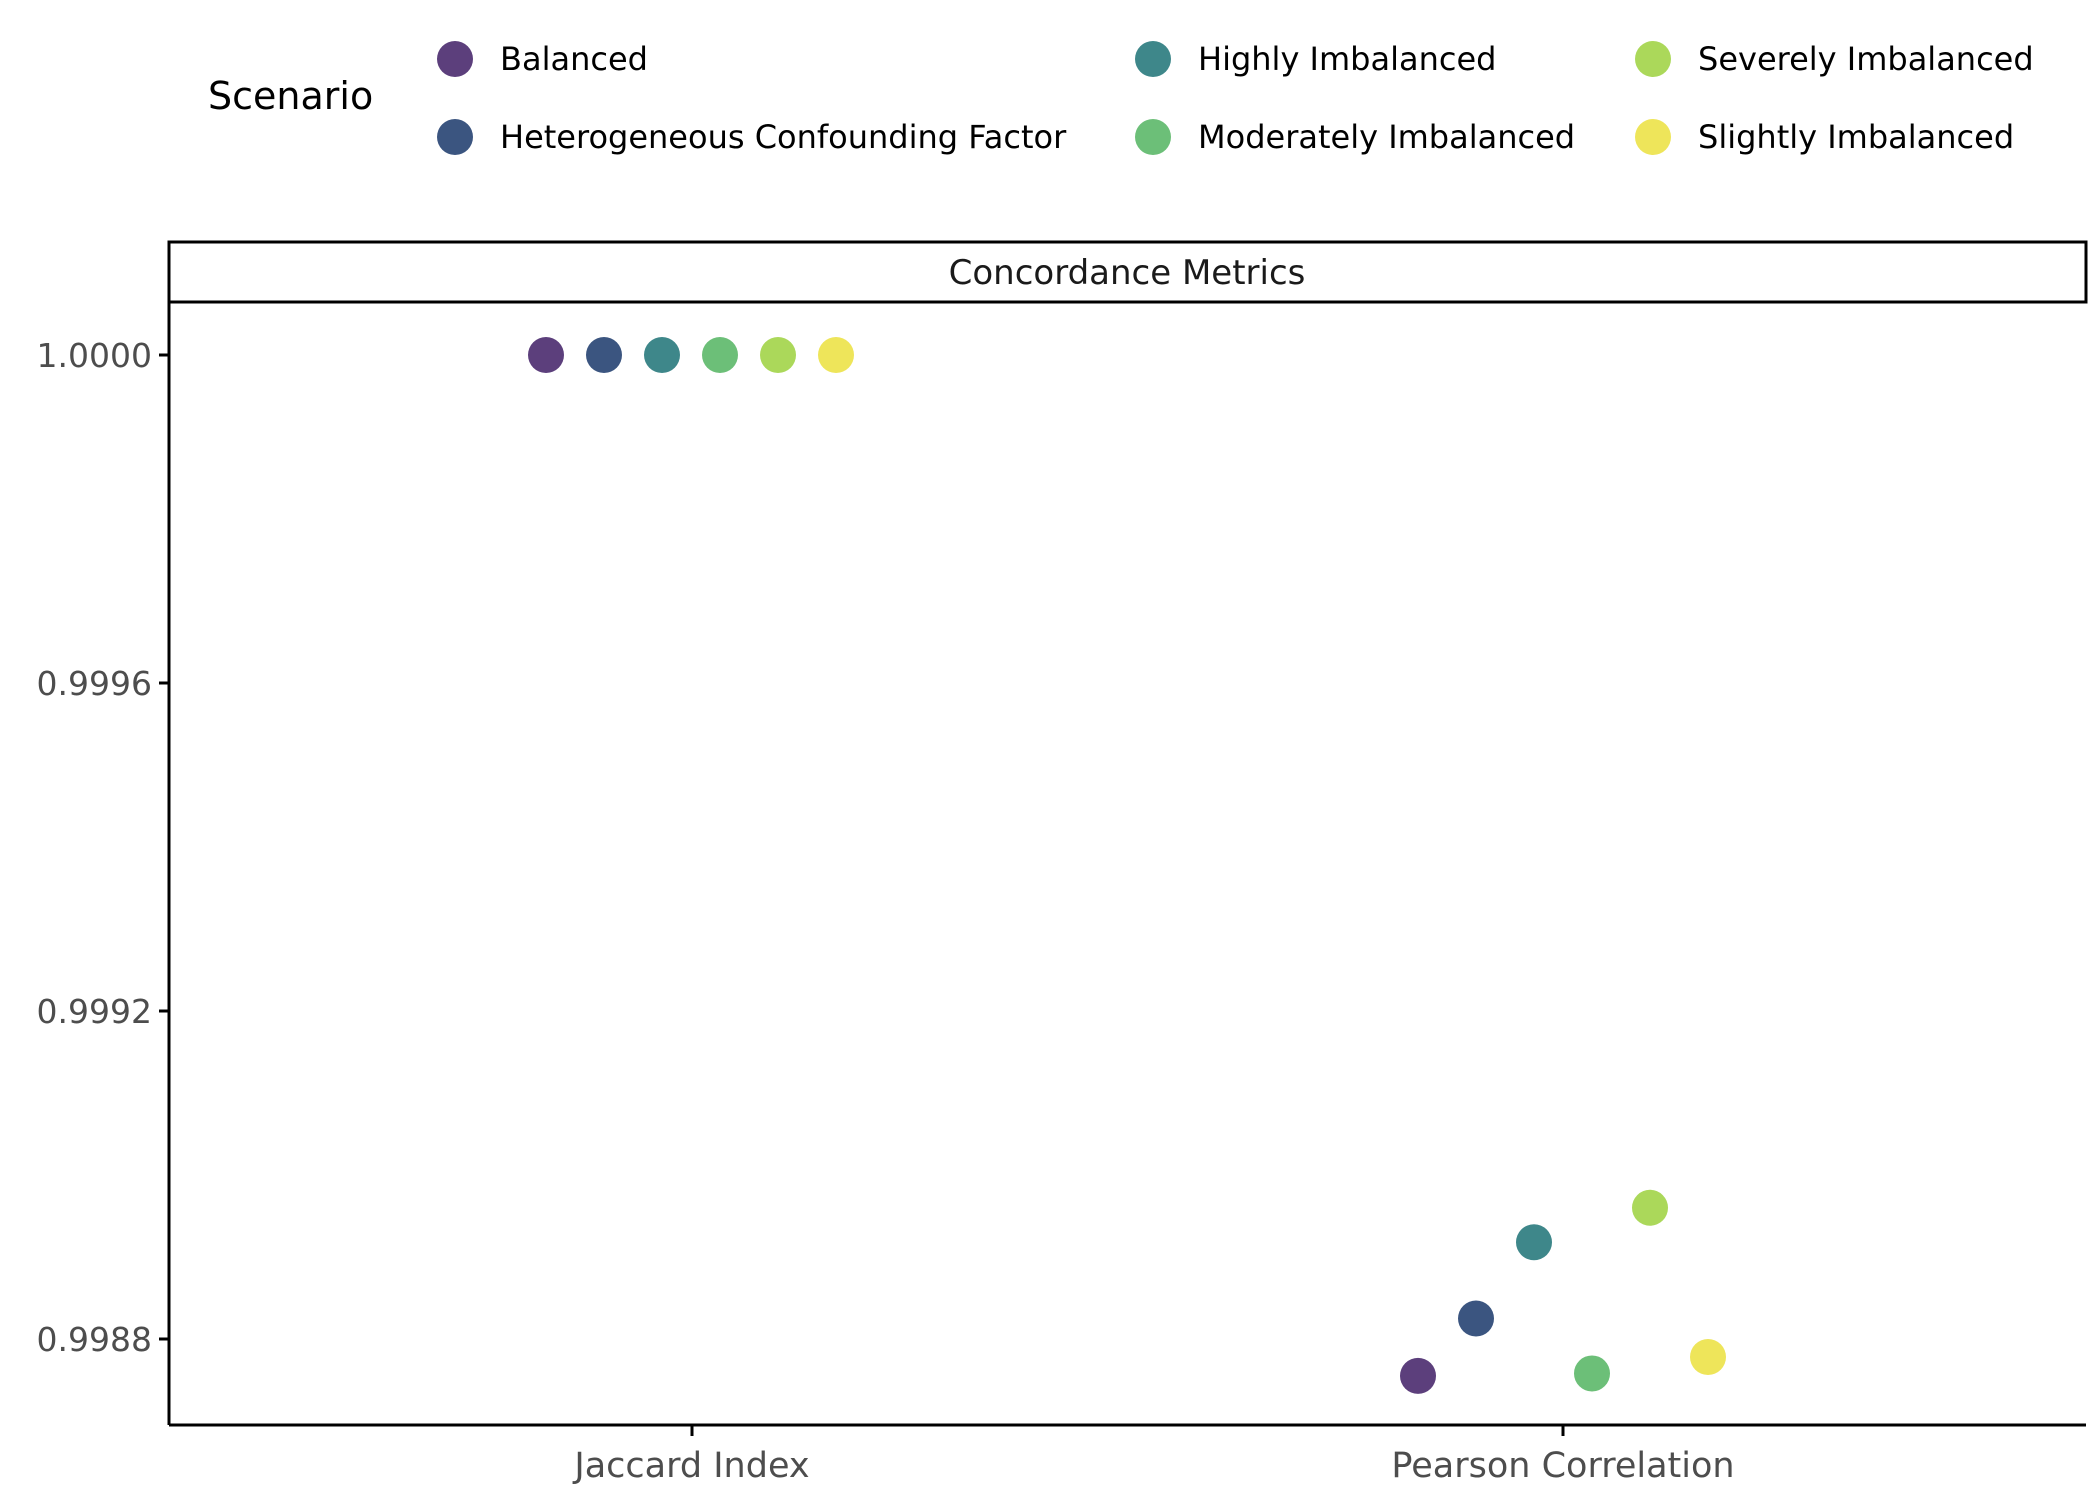  I want to click on legend-label: Severely Imbalanced, so click(1866, 59).